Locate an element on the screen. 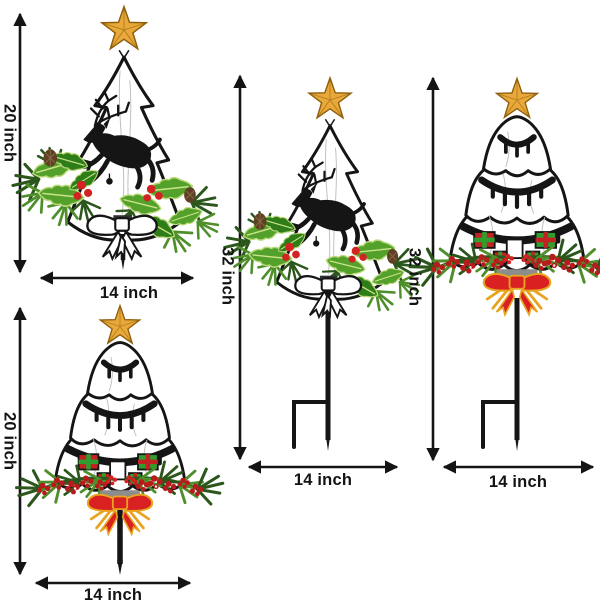  reindeer-tree-middle-staked is located at coordinates (323, 198).